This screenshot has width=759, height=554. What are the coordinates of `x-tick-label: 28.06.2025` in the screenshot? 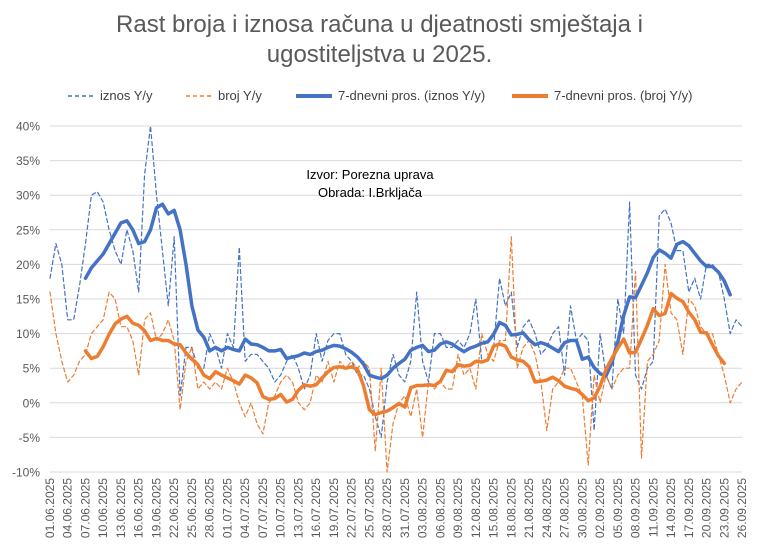 It's located at (210, 508).